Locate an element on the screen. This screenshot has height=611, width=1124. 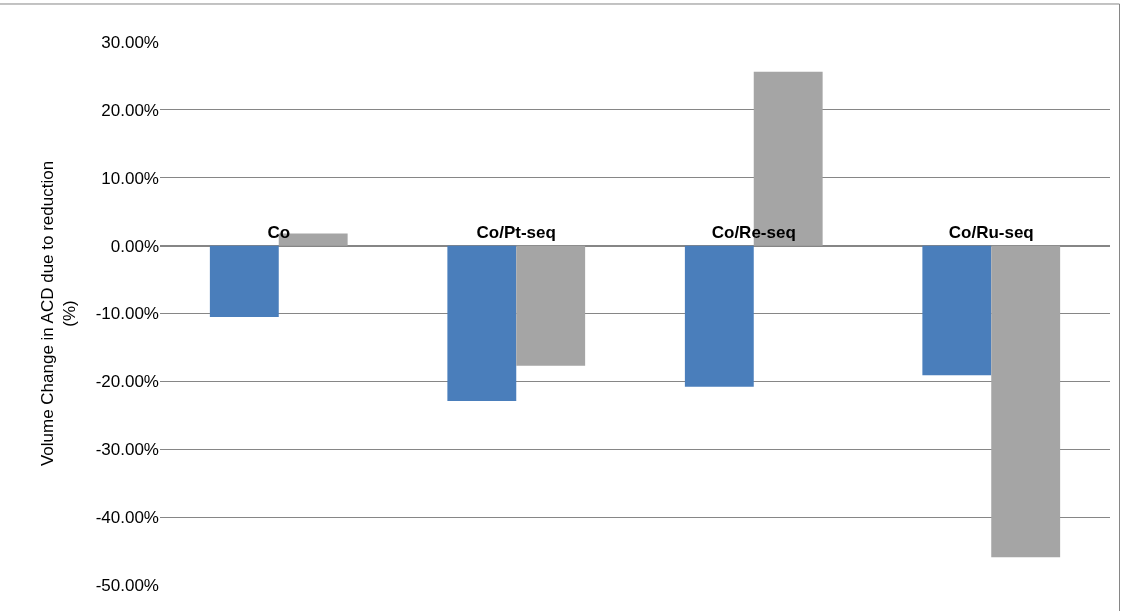
y-tick-label: -20.00% is located at coordinates (127, 382).